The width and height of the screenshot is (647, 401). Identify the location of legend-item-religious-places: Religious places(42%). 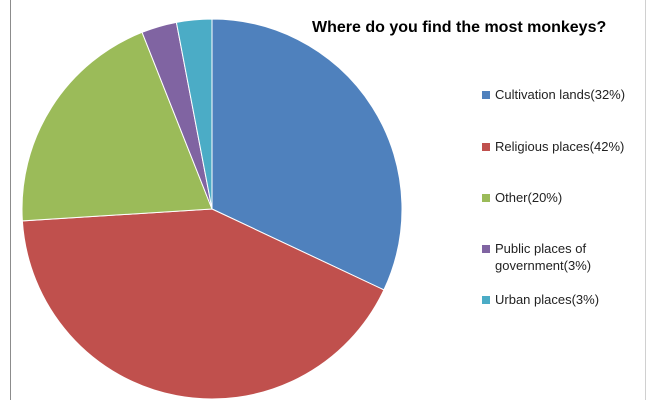
(563, 146).